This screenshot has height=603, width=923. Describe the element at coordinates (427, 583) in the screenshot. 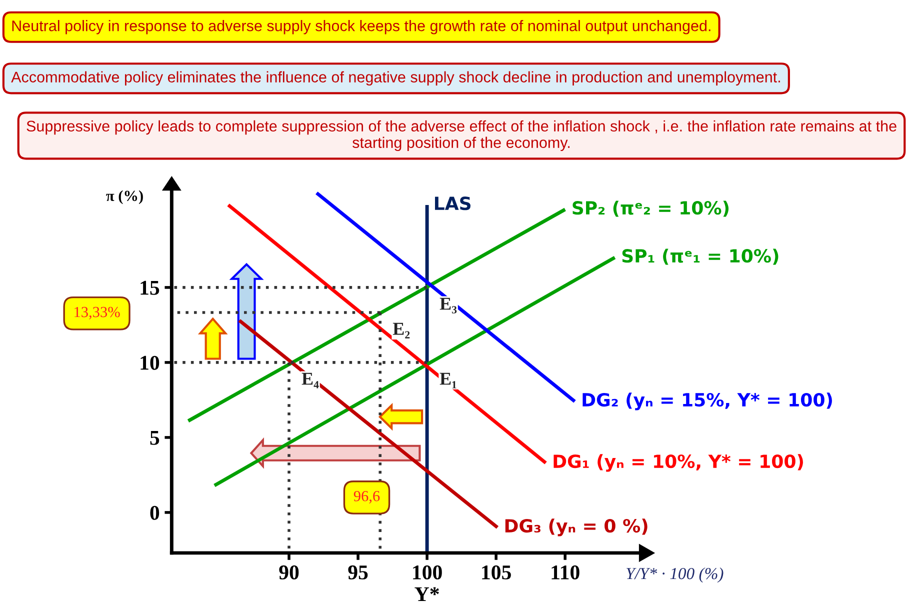

I see `x-tick-label: 100 Y*` at that location.